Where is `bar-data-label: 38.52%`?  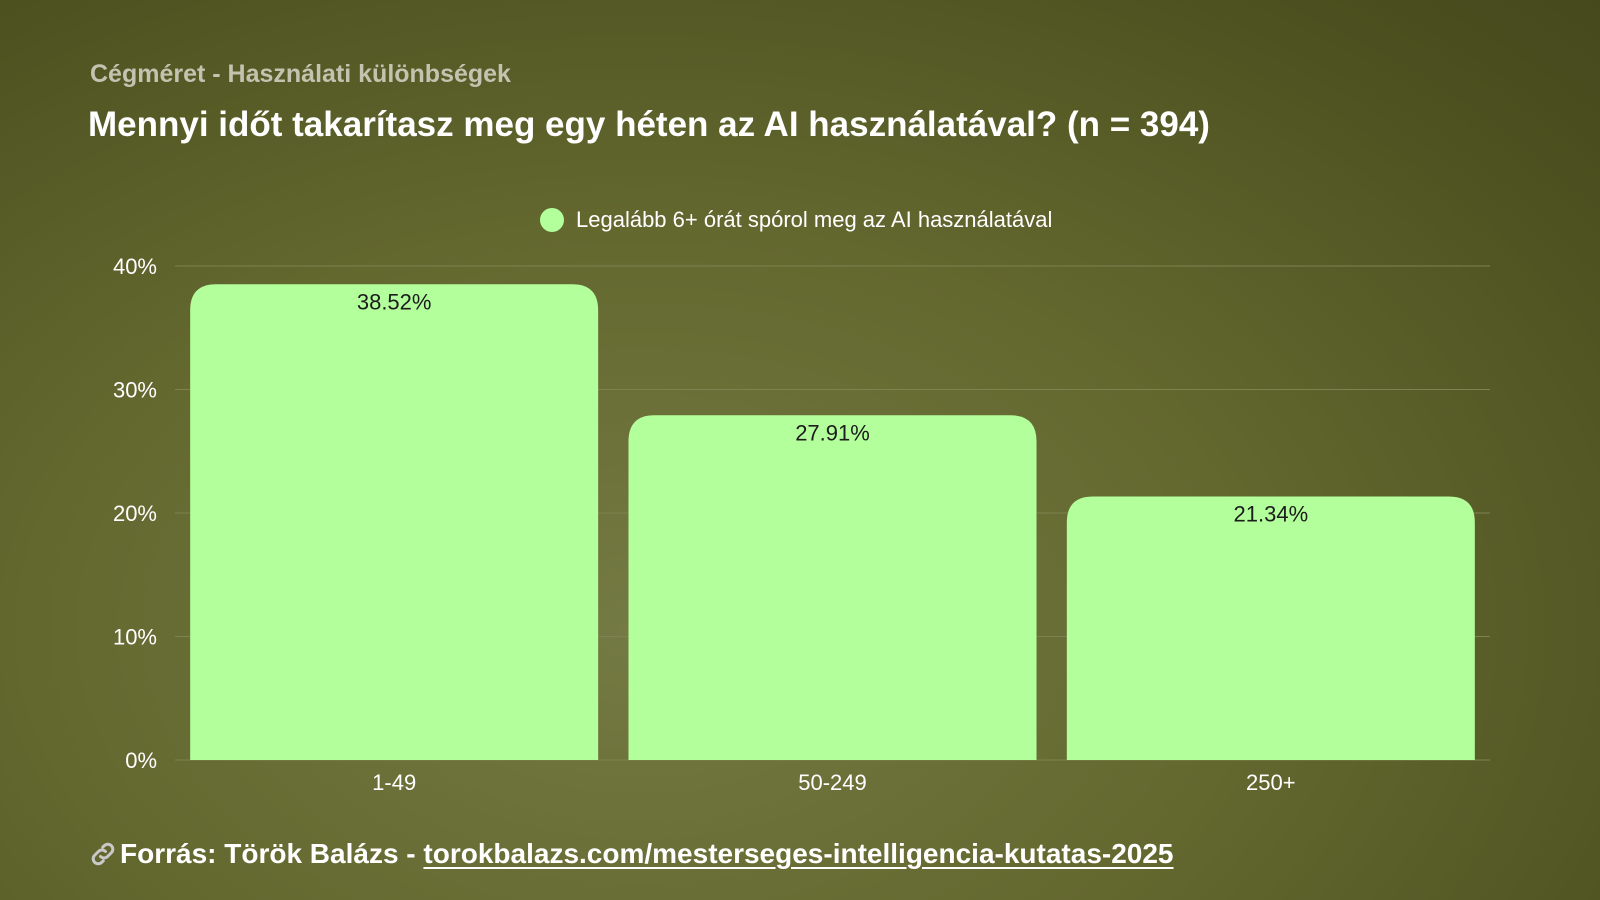
bar-data-label: 38.52% is located at coordinates (394, 301).